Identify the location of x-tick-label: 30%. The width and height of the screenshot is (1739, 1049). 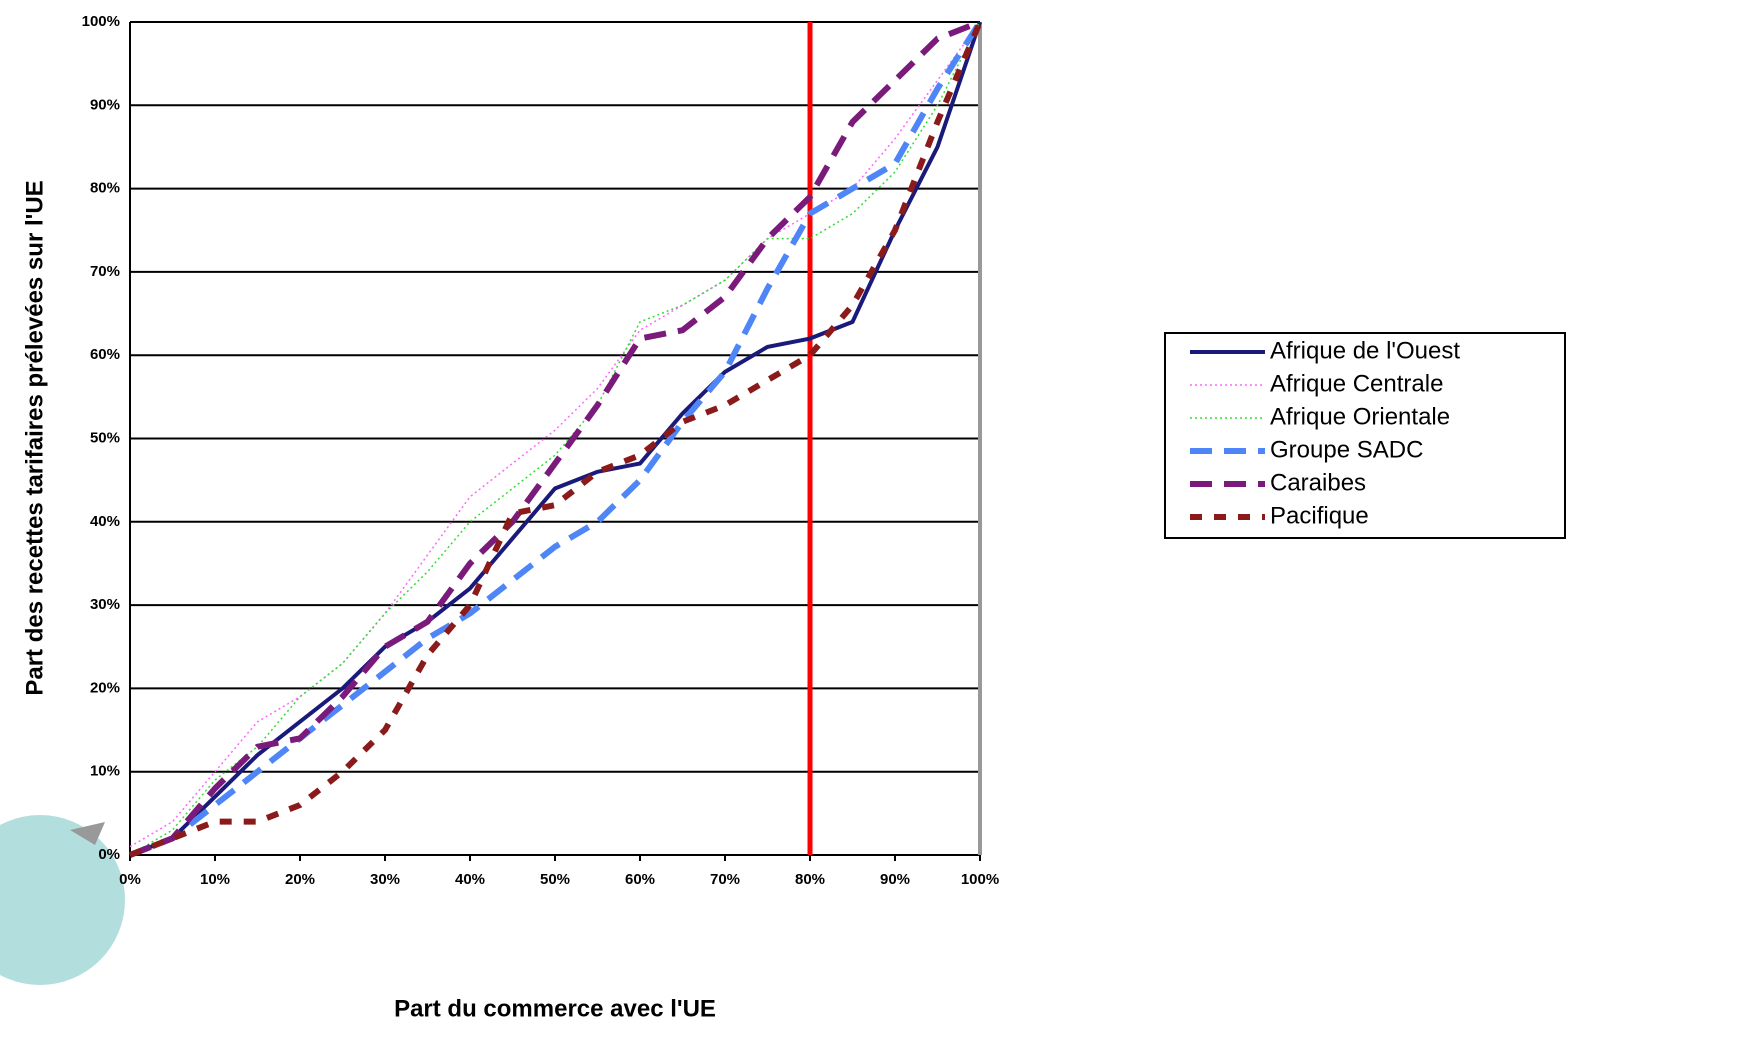
(385, 879).